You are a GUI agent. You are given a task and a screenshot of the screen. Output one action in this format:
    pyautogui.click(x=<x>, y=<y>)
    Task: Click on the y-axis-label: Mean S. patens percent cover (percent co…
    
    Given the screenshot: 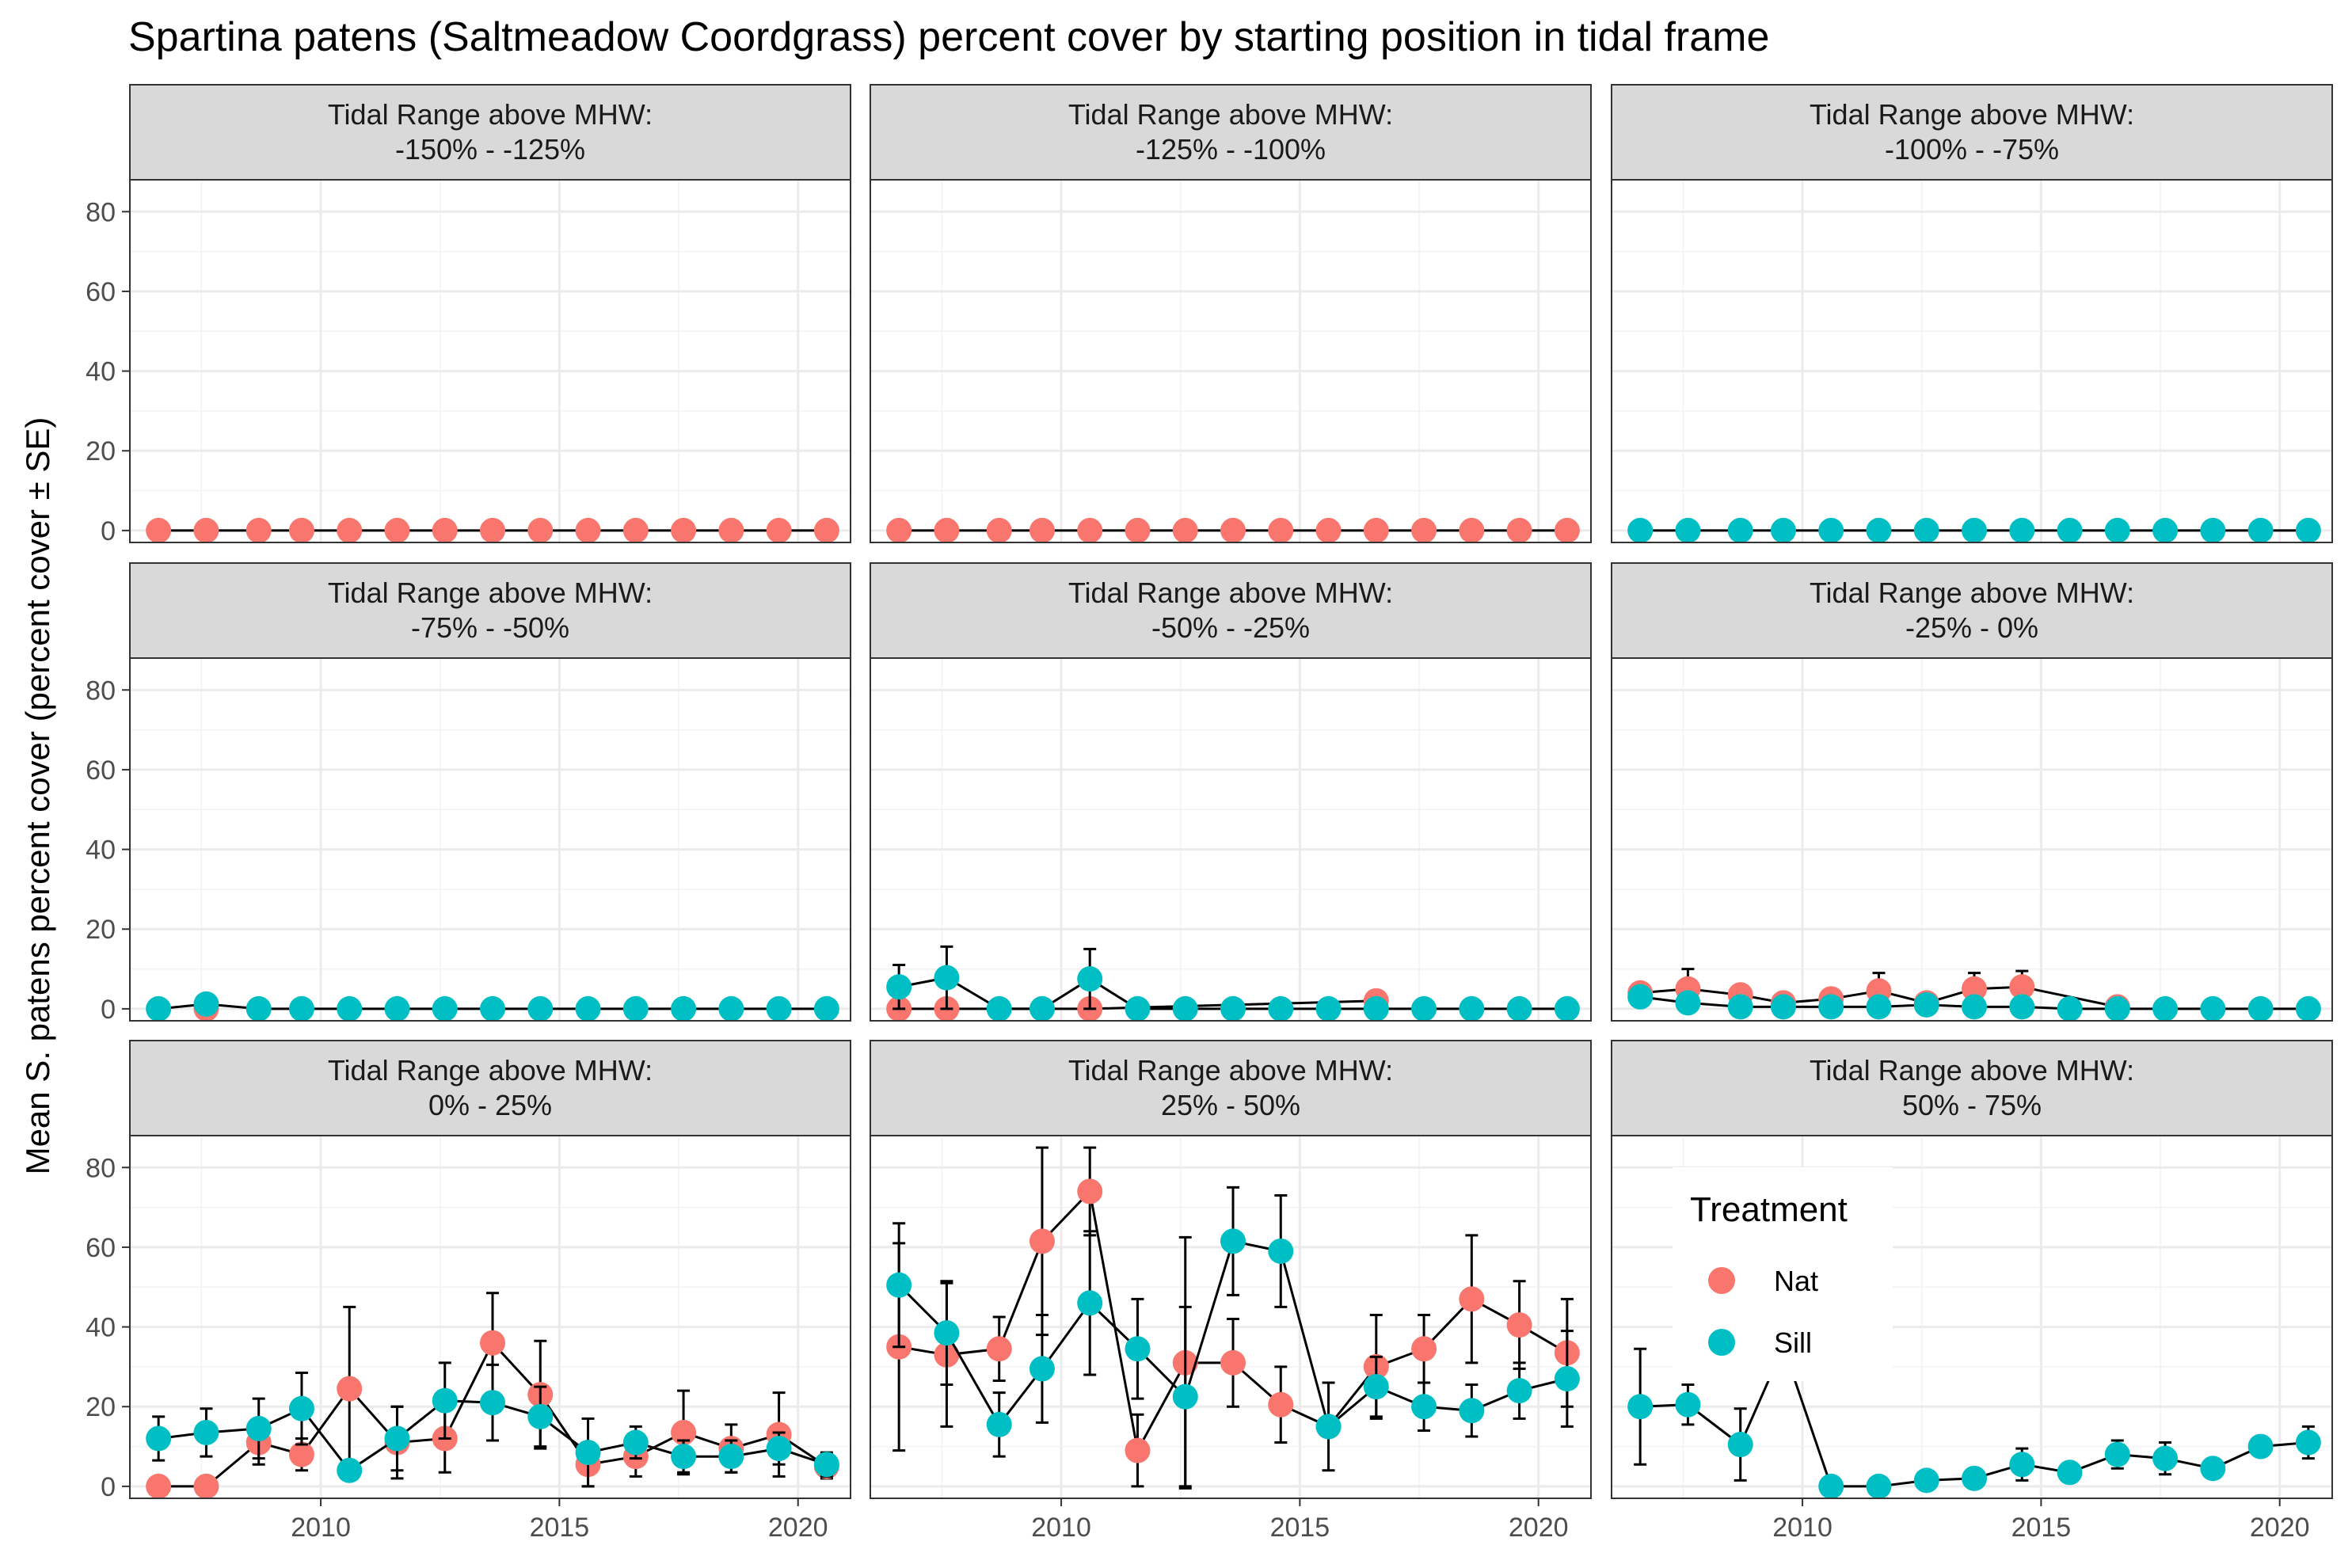 What is the action you would take?
    pyautogui.click(x=37, y=796)
    